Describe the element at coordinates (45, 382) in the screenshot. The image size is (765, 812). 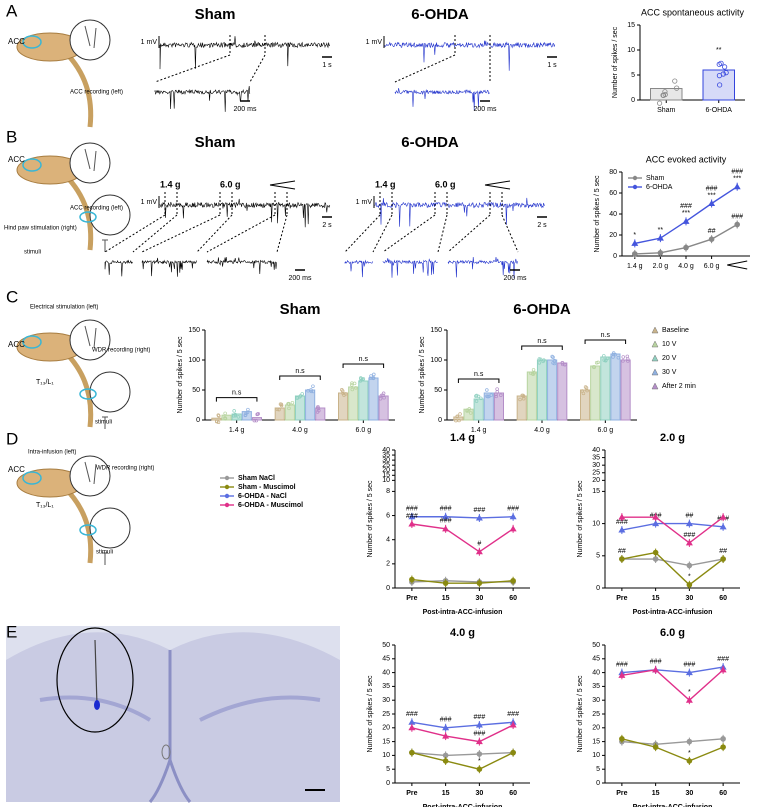
I see `schematic-label: T₁₃/L₁` at that location.